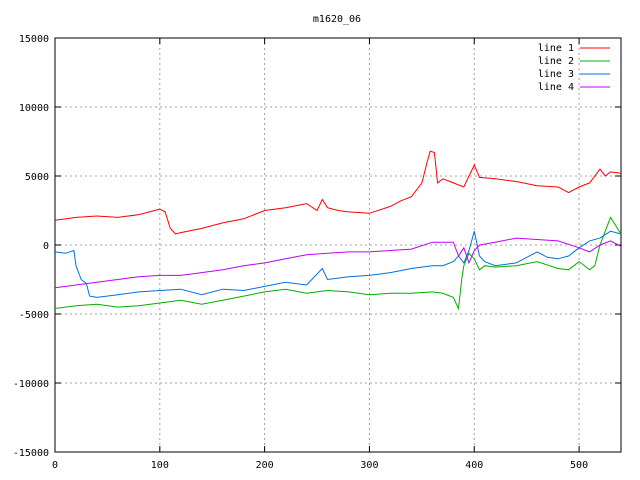 This screenshot has width=640, height=480. I want to click on y-tick-label: 0, so click(46, 246).